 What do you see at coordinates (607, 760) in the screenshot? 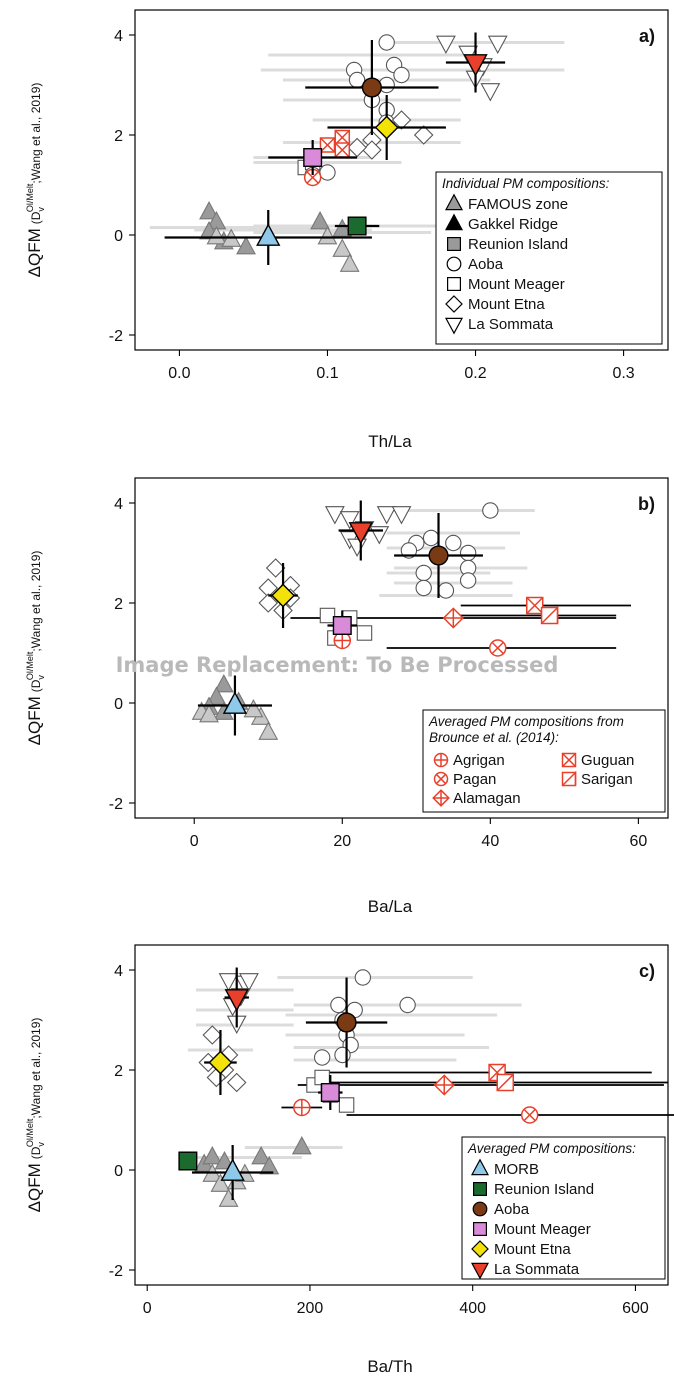
I see `legend-label: Guguan` at bounding box center [607, 760].